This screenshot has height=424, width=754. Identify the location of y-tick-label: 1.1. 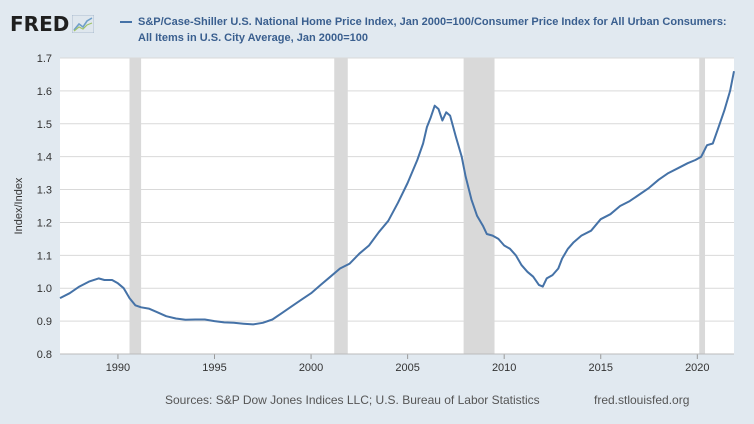
(44, 256).